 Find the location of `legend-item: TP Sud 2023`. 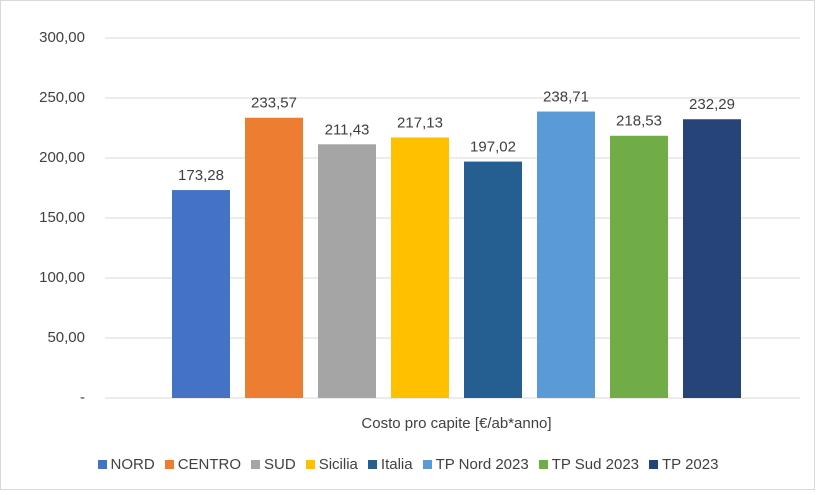

legend-item: TP Sud 2023 is located at coordinates (589, 464).